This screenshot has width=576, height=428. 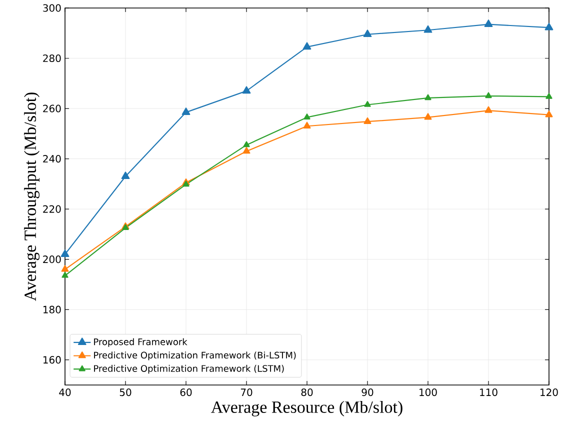 What do you see at coordinates (141, 342) in the screenshot?
I see `legend-label: Proposed Framework` at bounding box center [141, 342].